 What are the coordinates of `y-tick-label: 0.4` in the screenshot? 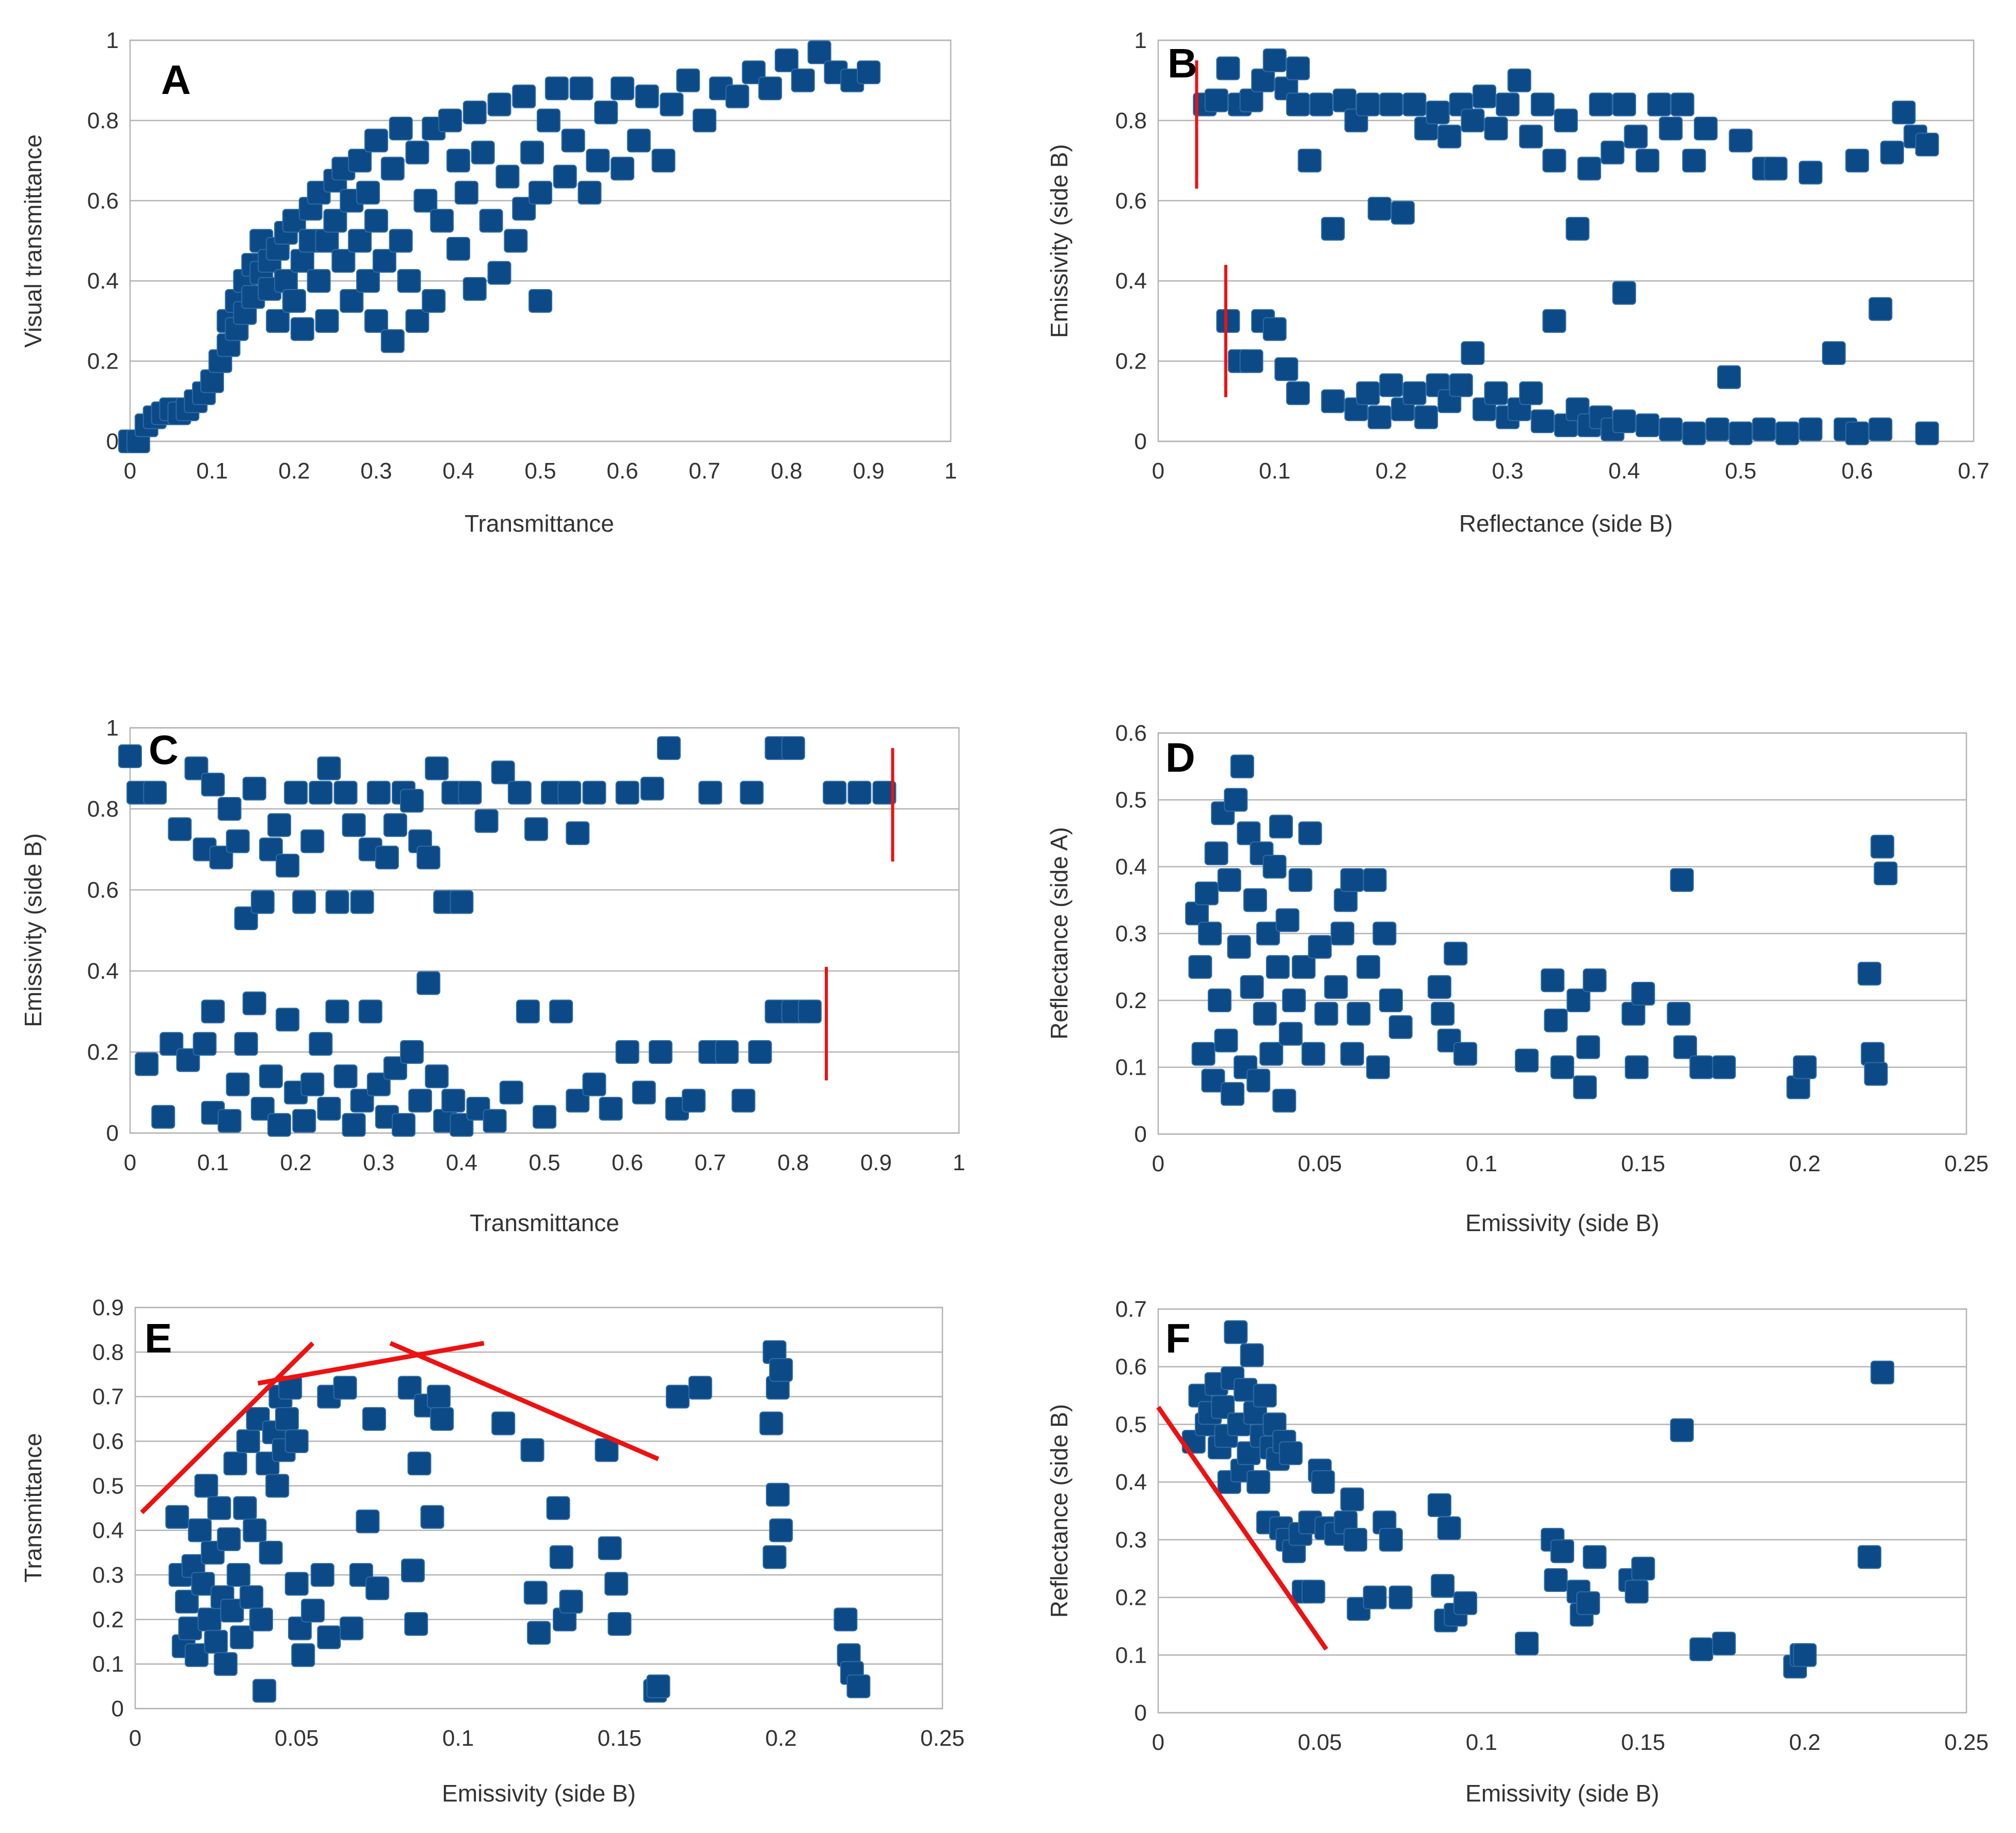 It's located at (108, 1530).